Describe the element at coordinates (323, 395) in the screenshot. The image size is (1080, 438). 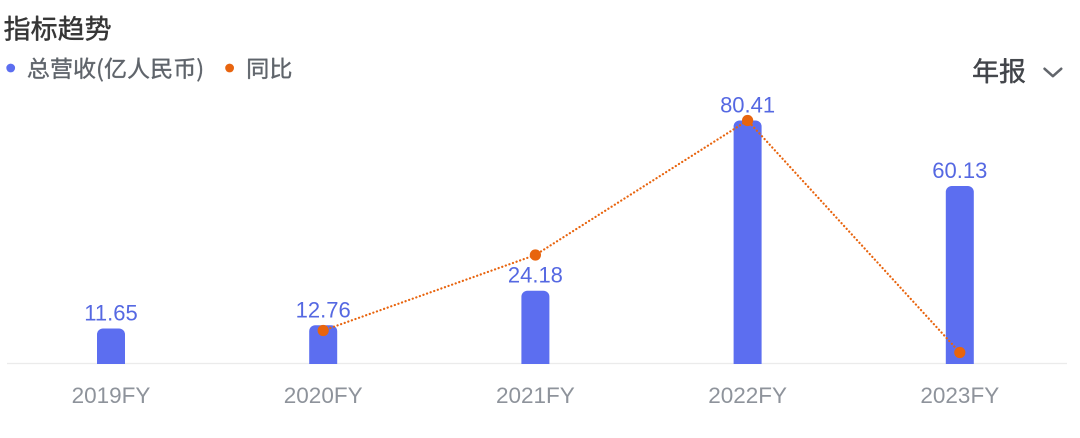
I see `svg-text: 2020FY` at that location.